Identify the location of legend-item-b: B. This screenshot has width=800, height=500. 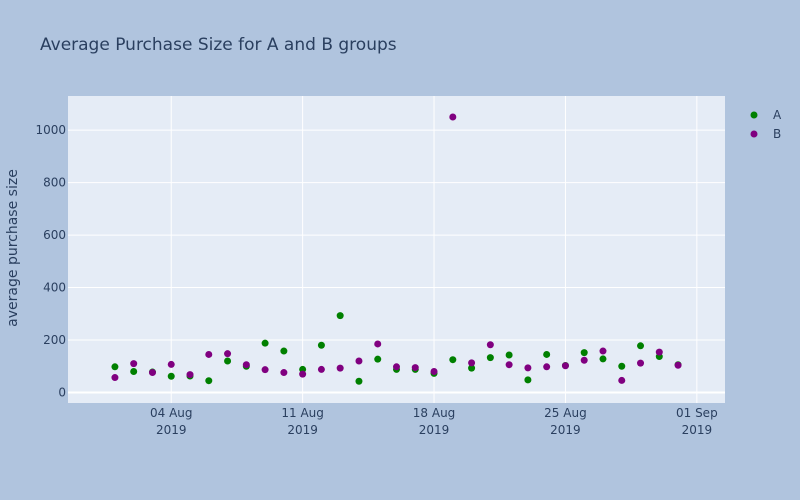
(766, 134).